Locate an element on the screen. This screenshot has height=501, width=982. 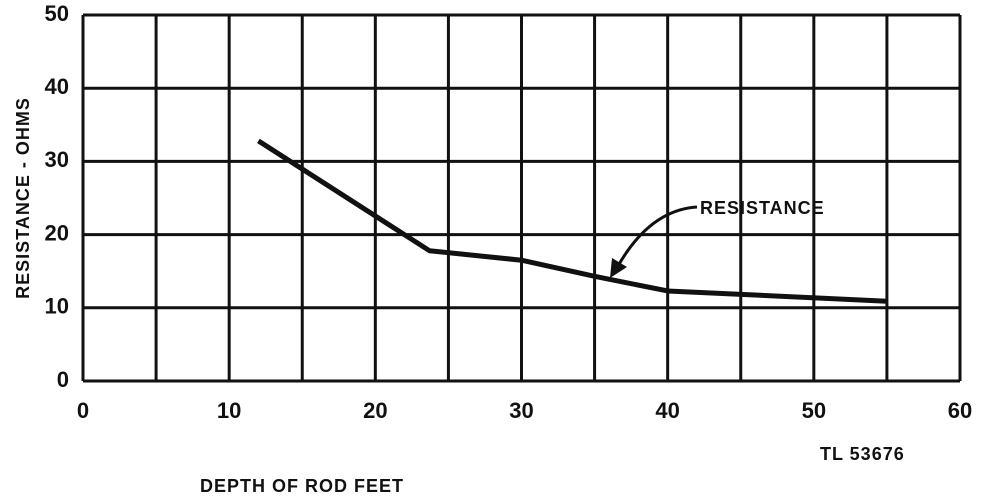
x-tick-label: 30 is located at coordinates (521, 410).